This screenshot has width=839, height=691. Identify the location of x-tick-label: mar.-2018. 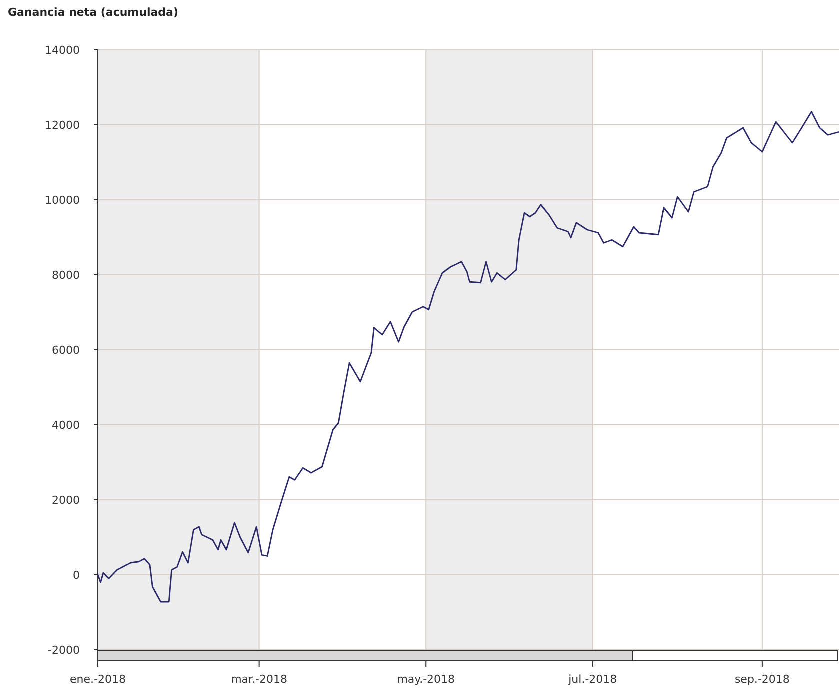
(259, 679).